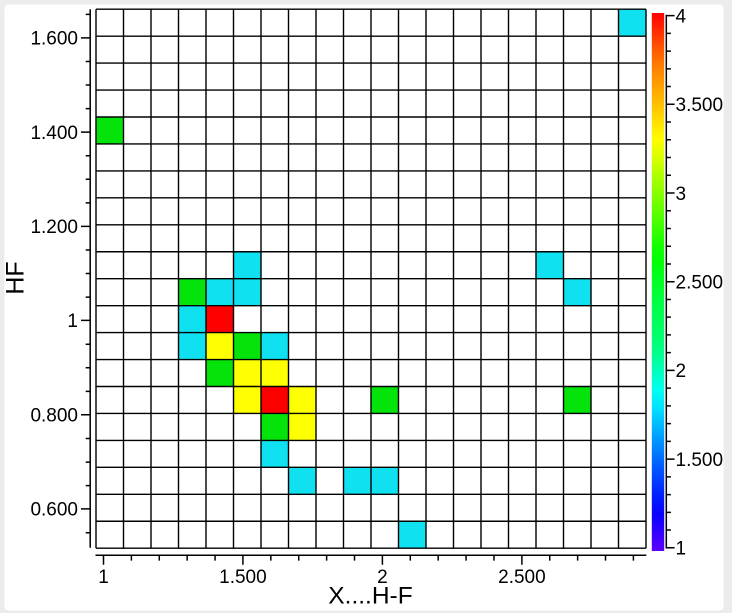  I want to click on svg-text: 0.800, so click(54, 416).